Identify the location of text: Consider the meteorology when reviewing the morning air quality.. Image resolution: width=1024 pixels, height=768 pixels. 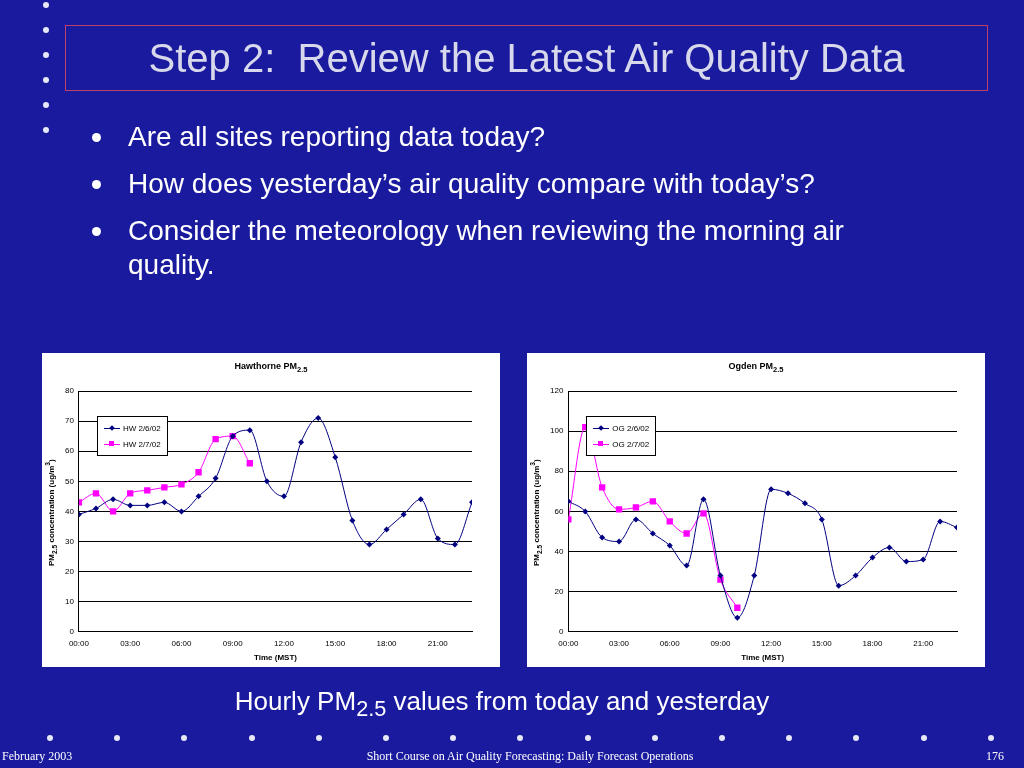
(486, 247).